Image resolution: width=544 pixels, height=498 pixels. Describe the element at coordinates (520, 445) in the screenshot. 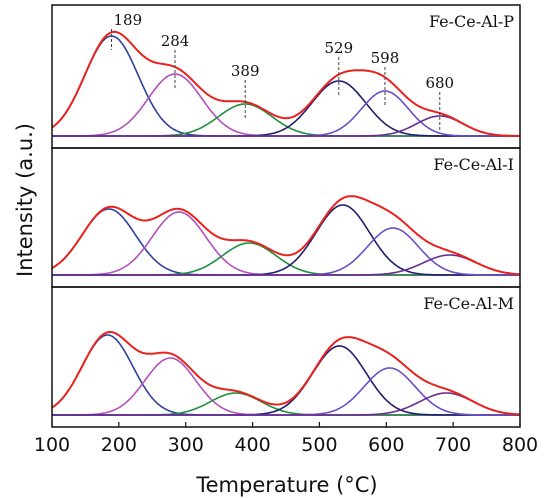

I see `x-tick-label: 800` at that location.